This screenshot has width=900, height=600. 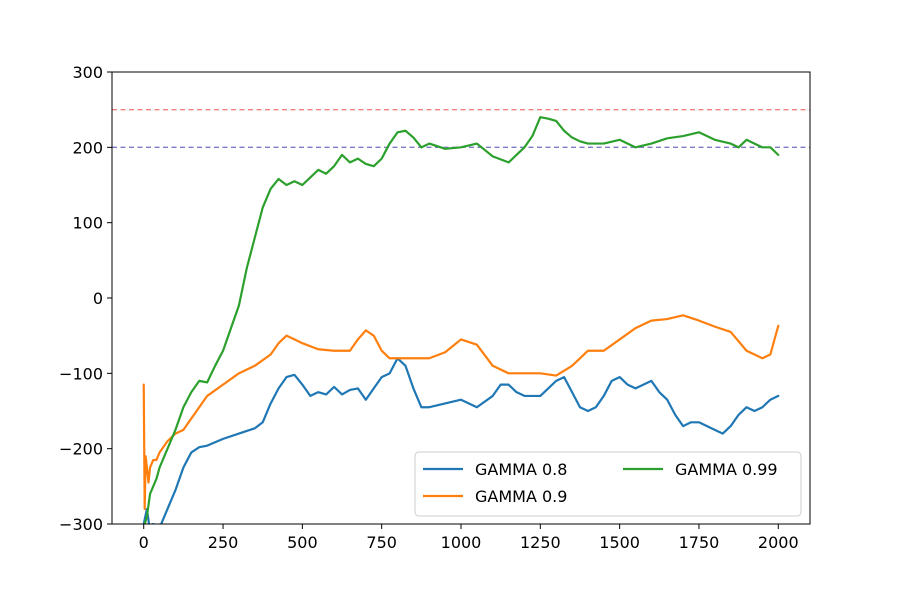 I want to click on legend-label-1: GAMMA 0.8, so click(x=521, y=469).